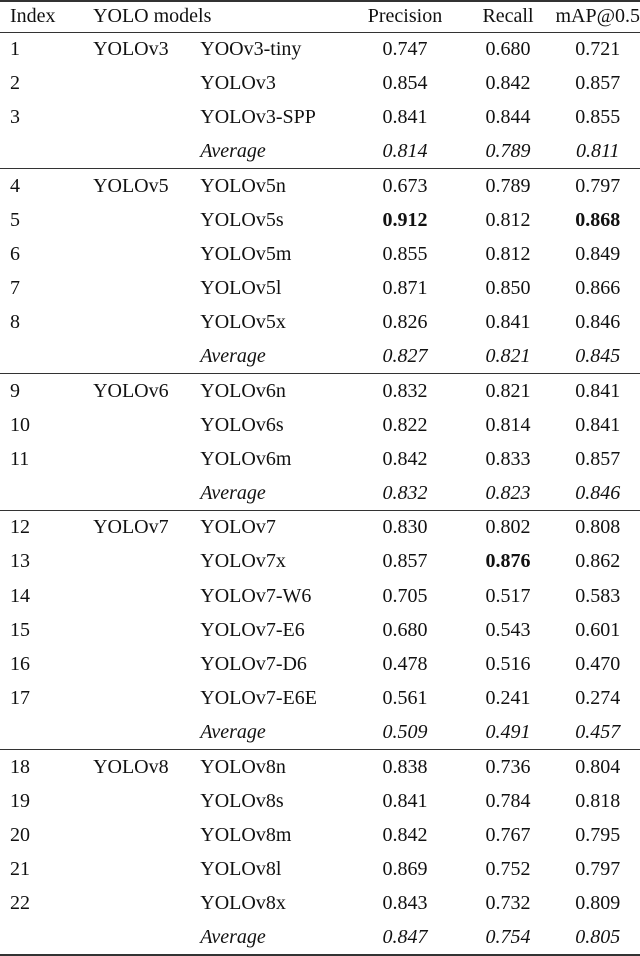  Describe the element at coordinates (405, 185) in the screenshot. I see `row-precision: 0.673` at that location.